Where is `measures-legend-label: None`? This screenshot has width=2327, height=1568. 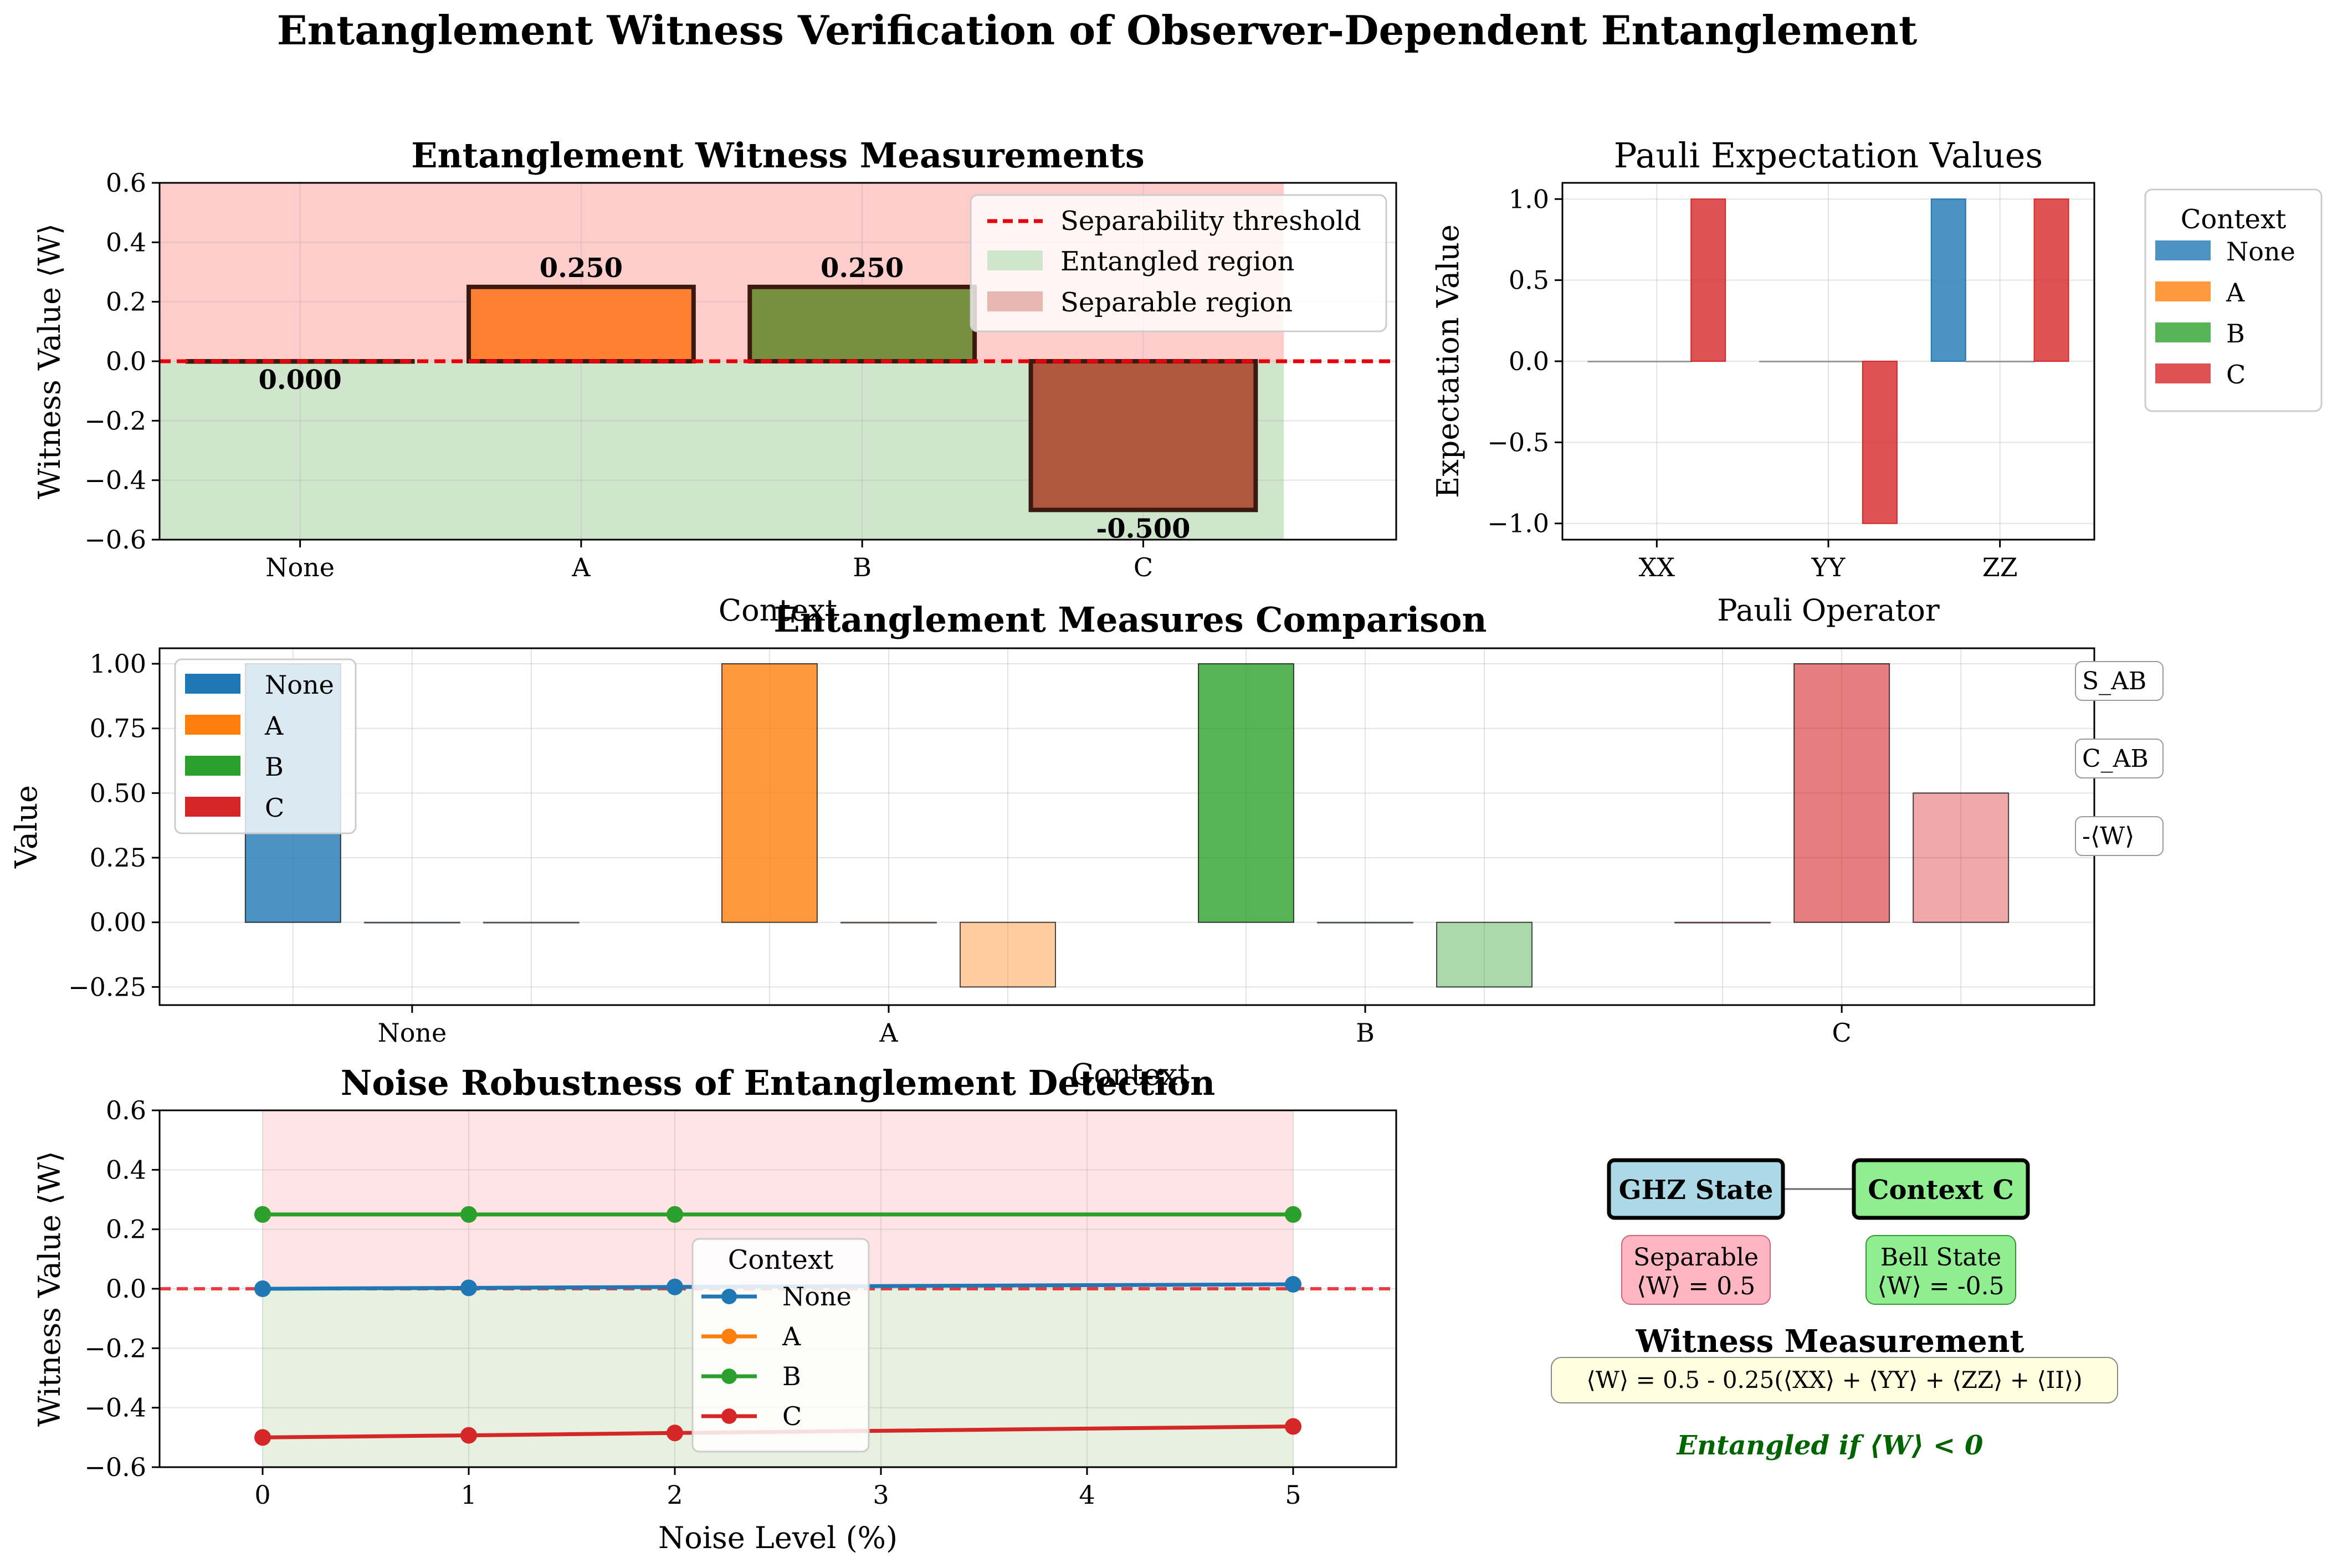 measures-legend-label: None is located at coordinates (299, 685).